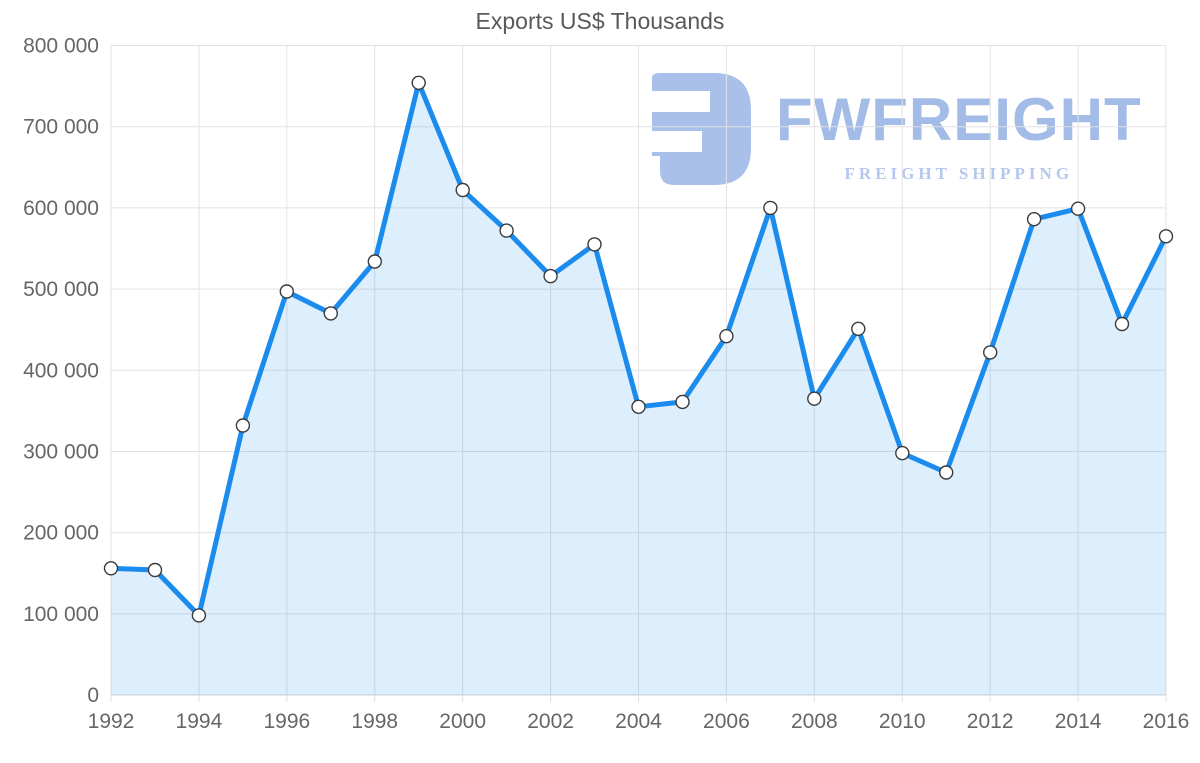  What do you see at coordinates (111, 721) in the screenshot?
I see `x-axis-tick-label: 1992` at bounding box center [111, 721].